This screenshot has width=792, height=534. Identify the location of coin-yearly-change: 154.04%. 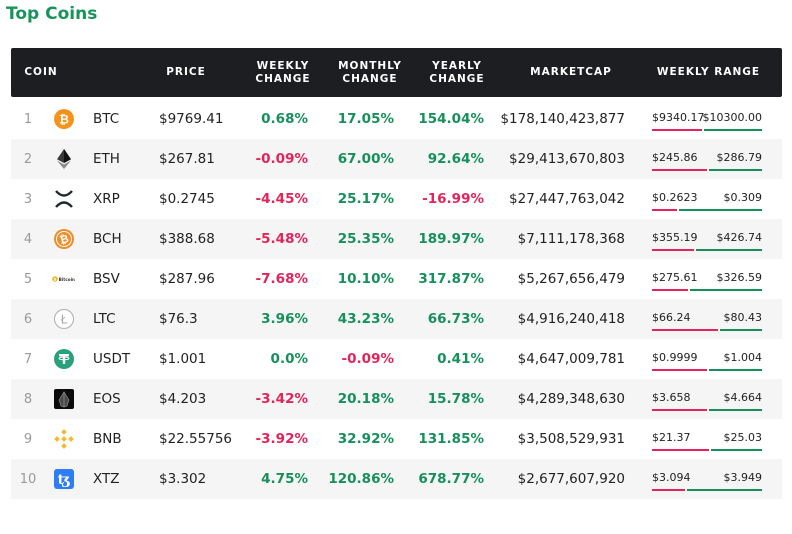
(451, 119).